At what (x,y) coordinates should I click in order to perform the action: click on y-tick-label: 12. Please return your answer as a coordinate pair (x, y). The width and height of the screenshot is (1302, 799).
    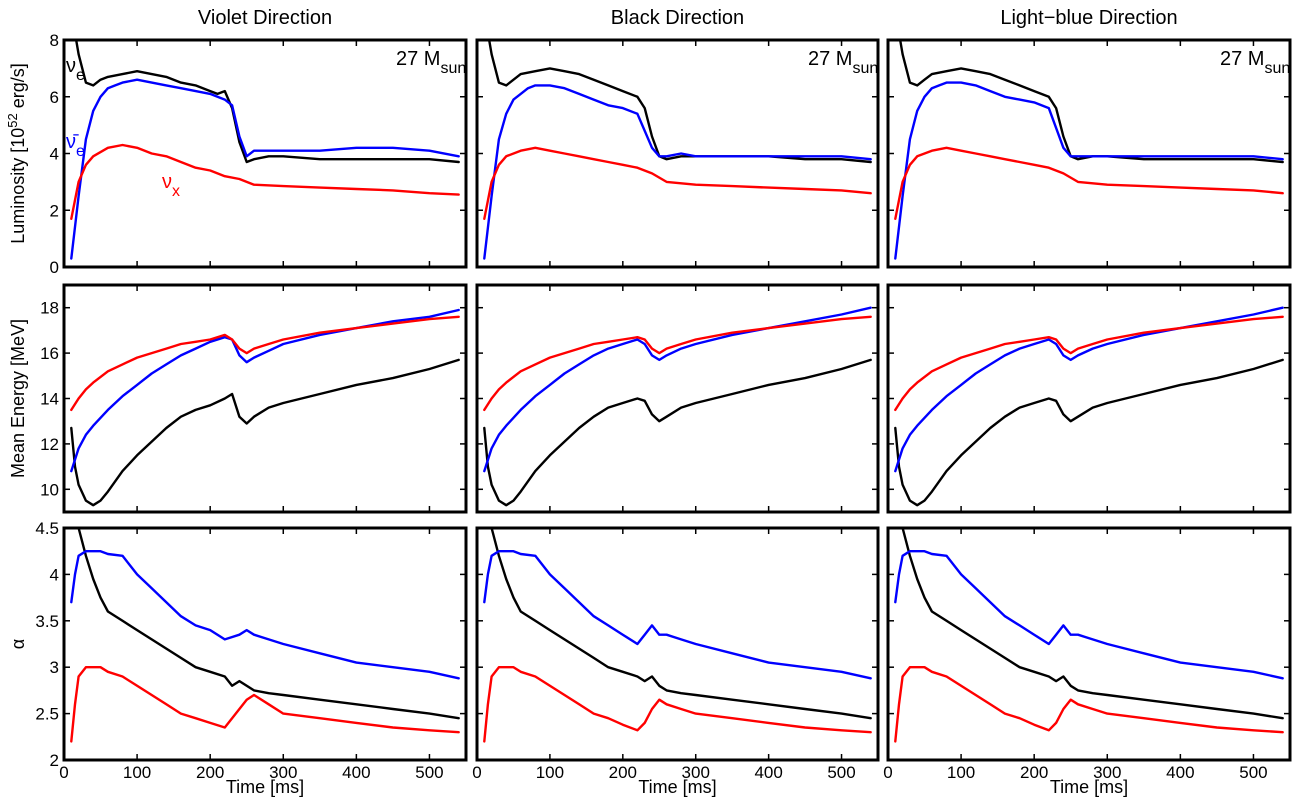
    Looking at the image, I should click on (49, 444).